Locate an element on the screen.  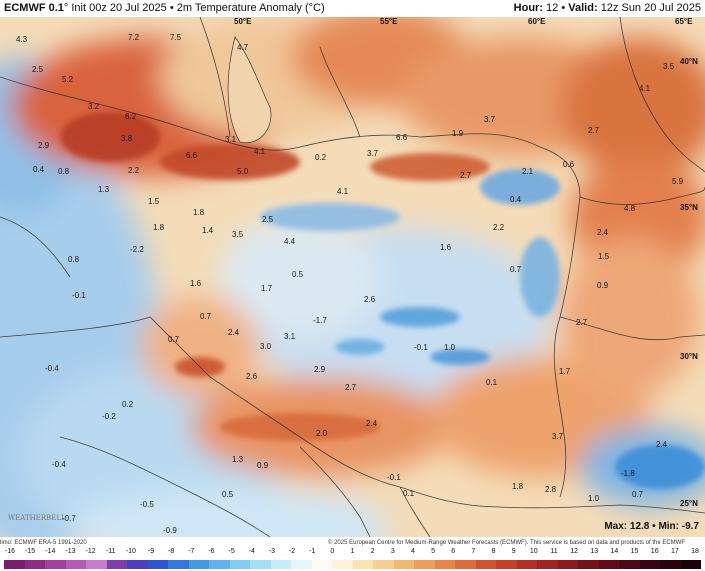
weatherbell-logo: WEATHERBELL is located at coordinates (37, 518).